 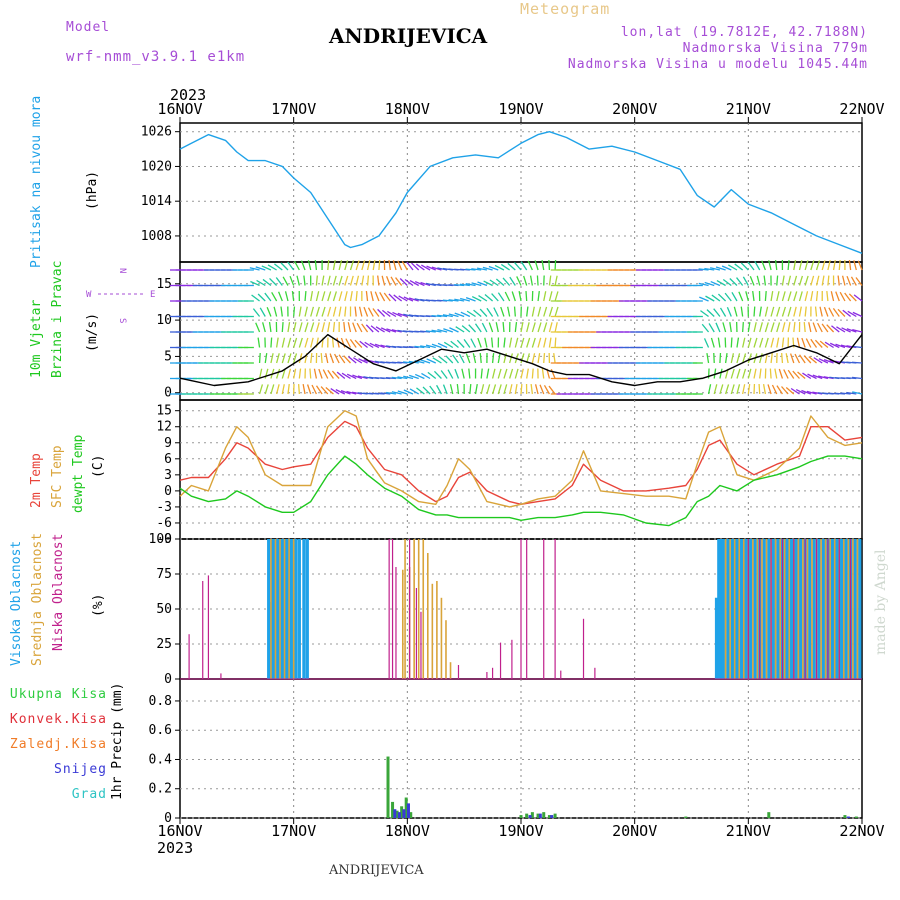 I want to click on ytick-label: 3, so click(x=168, y=475).